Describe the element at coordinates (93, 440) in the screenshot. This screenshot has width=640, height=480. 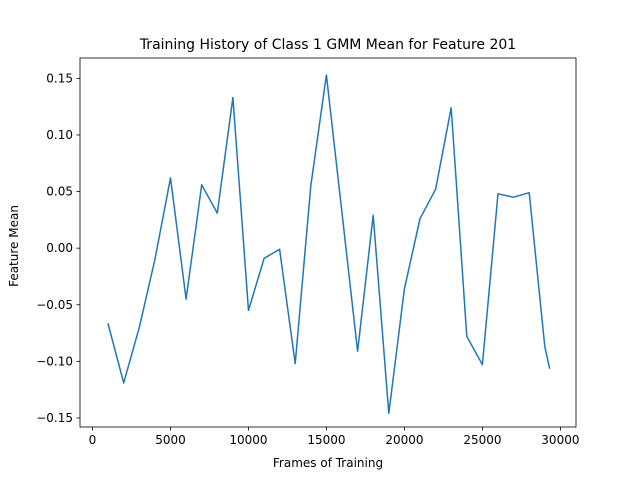
I see `x-tick-label: 0` at that location.